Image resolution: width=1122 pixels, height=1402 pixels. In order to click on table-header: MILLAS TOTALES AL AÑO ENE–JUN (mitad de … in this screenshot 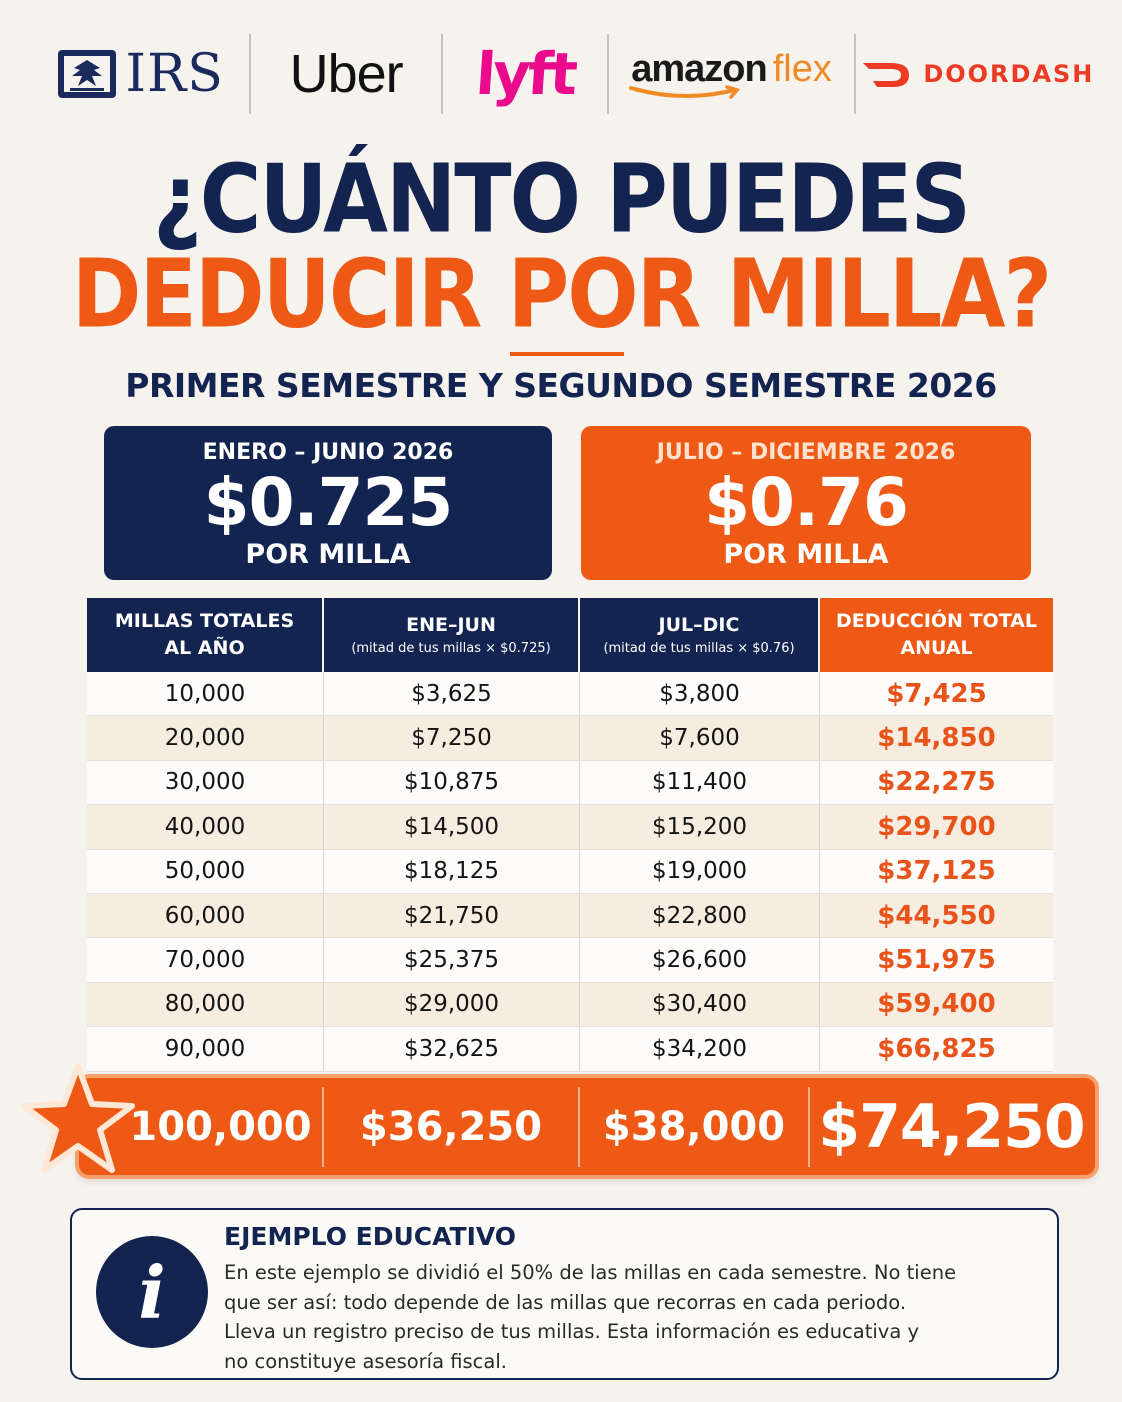, I will do `click(570, 635)`.